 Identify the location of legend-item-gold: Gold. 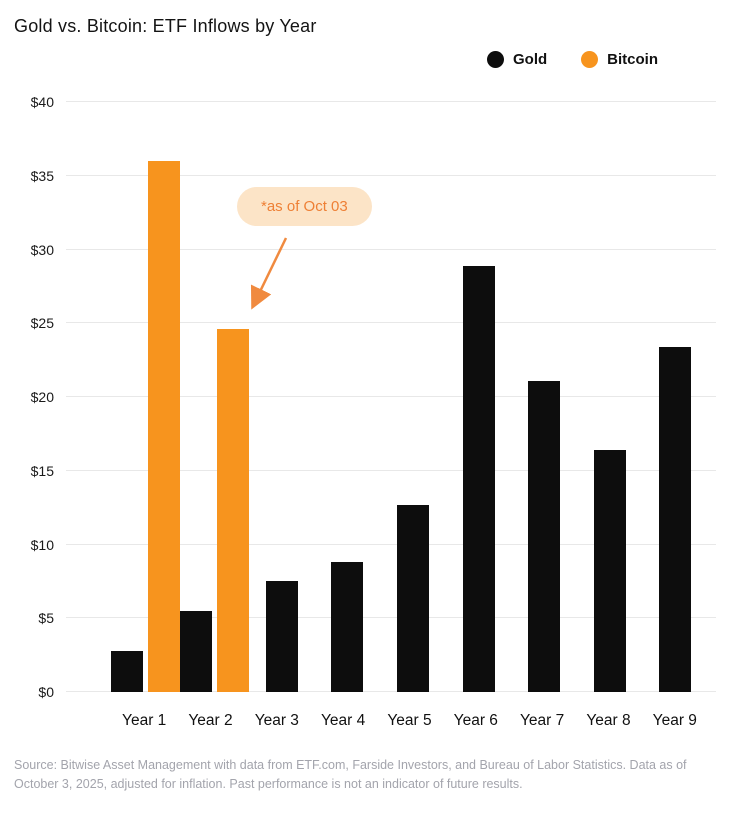
(517, 59).